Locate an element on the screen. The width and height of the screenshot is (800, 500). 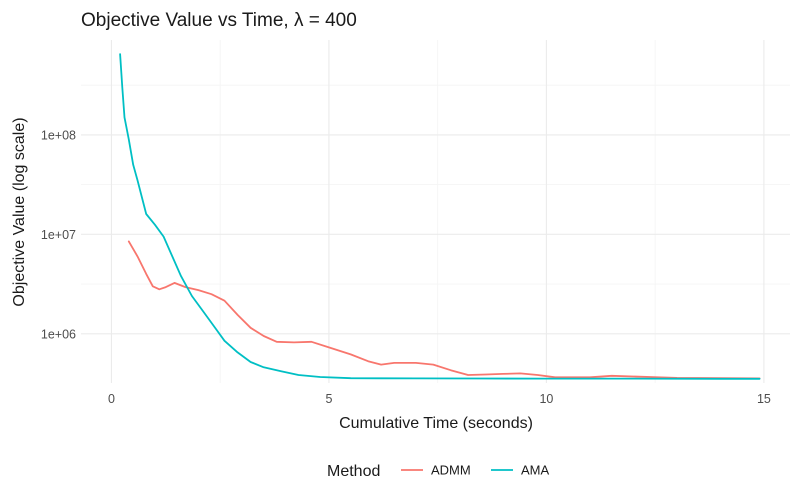
x-axis-title: Cumulative Time (seconds) is located at coordinates (436, 423).